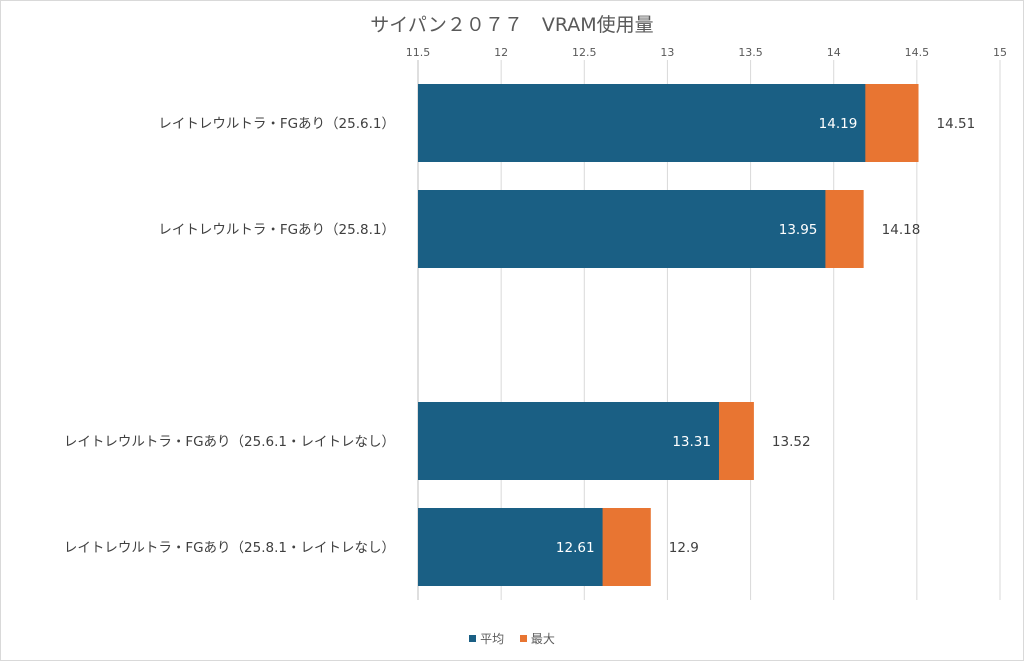 This screenshot has width=1024, height=661. Describe the element at coordinates (276, 124) in the screenshot. I see `category-label: レイトレウルトラ・FGあり（25.6.1）` at that location.